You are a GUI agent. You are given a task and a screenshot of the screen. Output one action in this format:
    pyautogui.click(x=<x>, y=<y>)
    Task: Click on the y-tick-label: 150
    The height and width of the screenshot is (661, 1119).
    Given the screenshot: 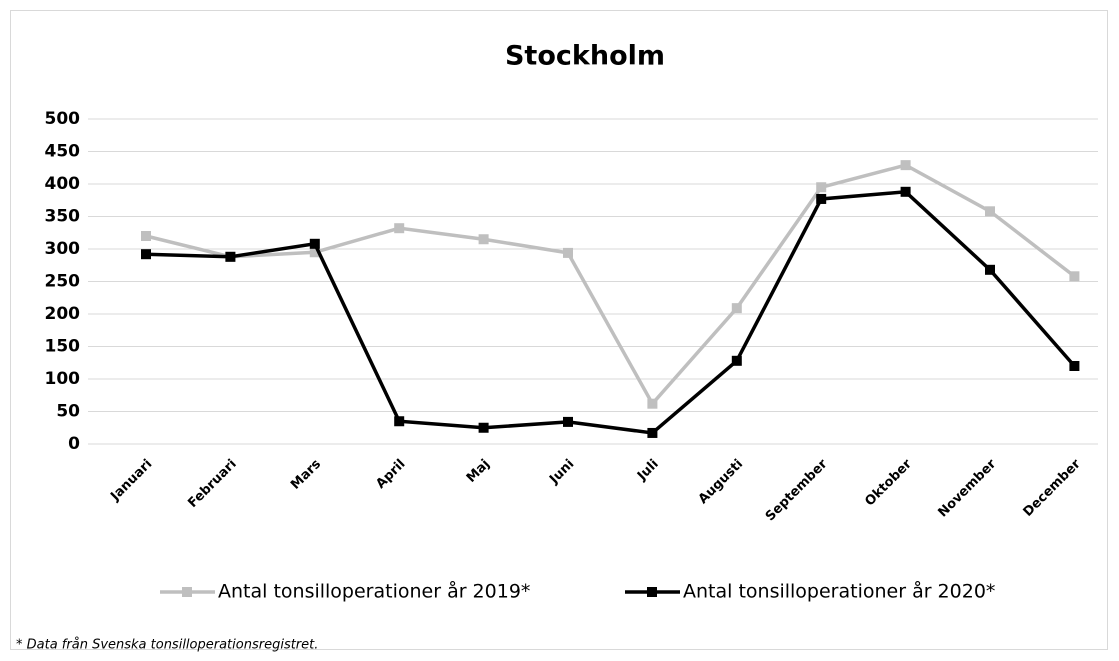 What is the action you would take?
    pyautogui.click(x=63, y=347)
    